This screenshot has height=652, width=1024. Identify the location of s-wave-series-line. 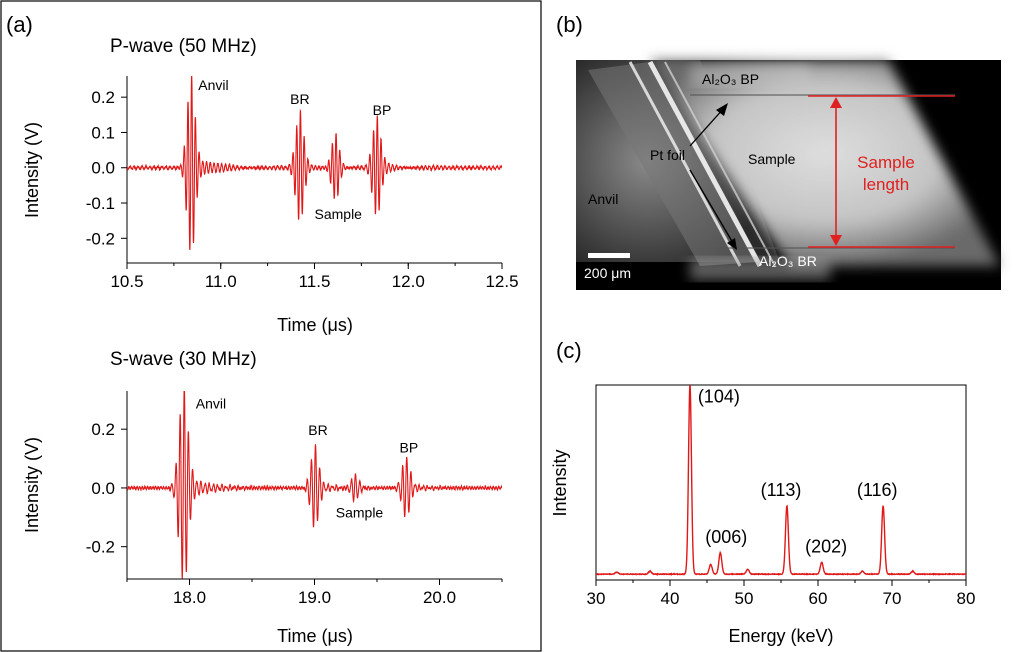
(314, 485).